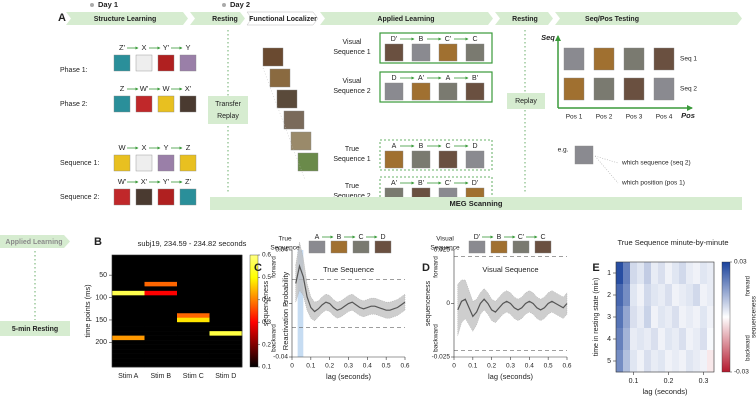 The image size is (756, 406). Describe the element at coordinates (101, 320) in the screenshot. I see `y-tick-label: 150` at that location.